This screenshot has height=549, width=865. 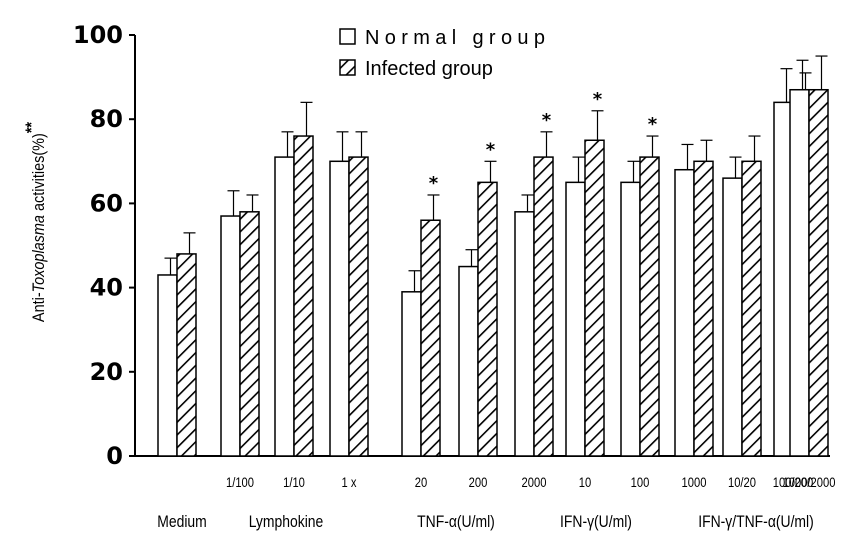 I want to click on group-label: IFN-γ/TNF-α(U/ml), so click(x=756, y=522).